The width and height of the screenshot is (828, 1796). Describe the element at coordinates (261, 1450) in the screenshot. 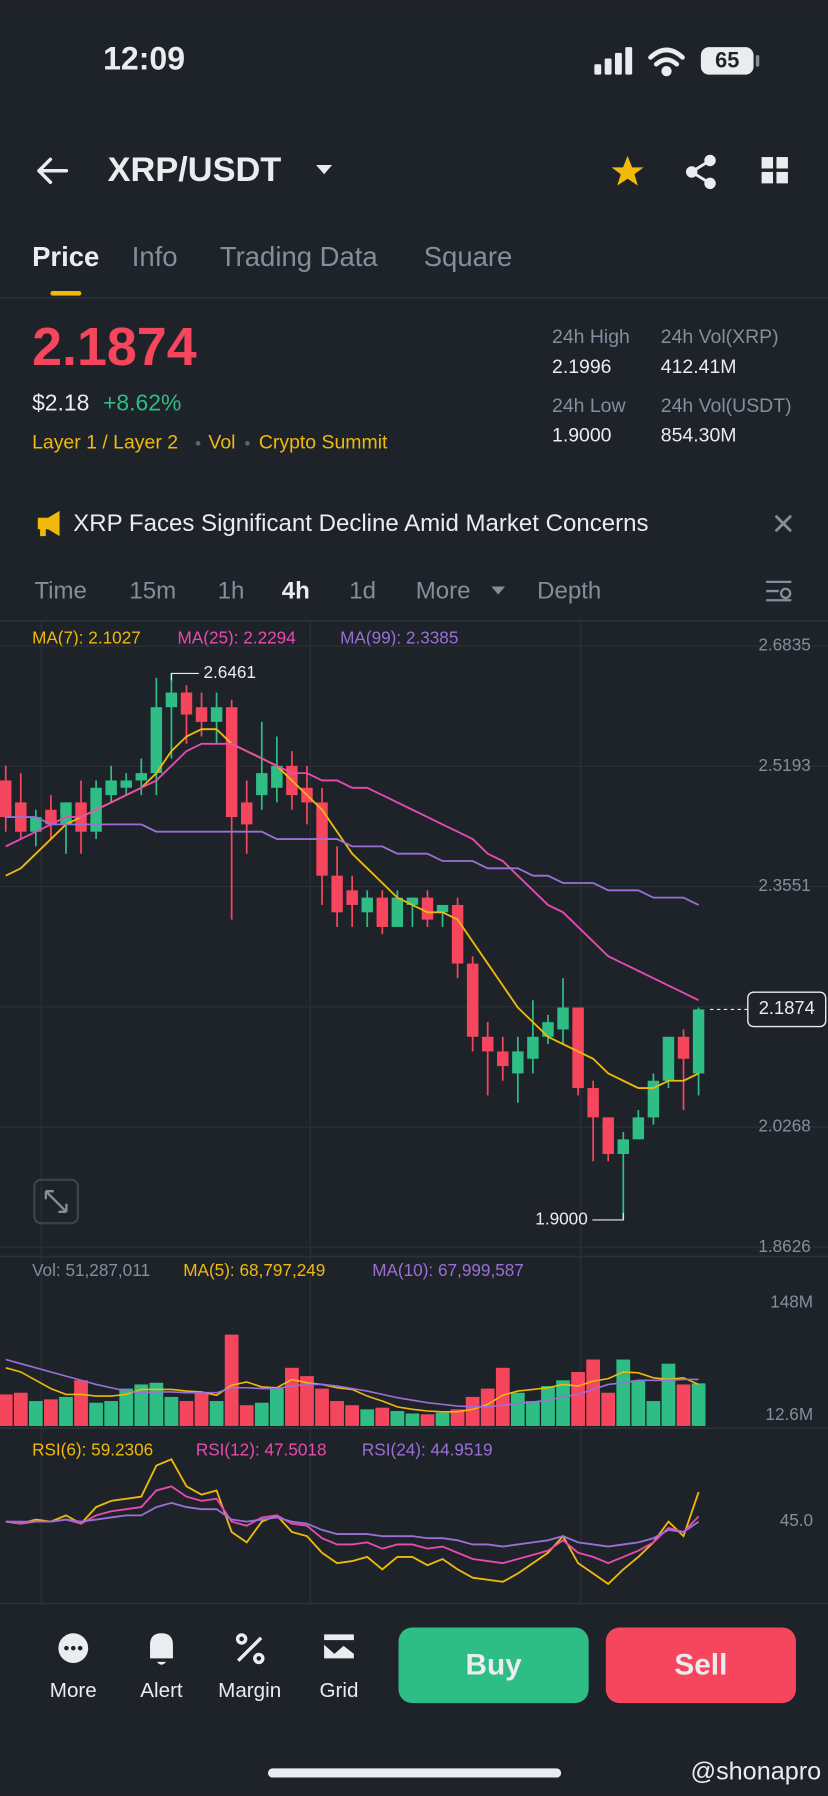

I see `rsi-legend: RSI(12): 47.5018` at that location.